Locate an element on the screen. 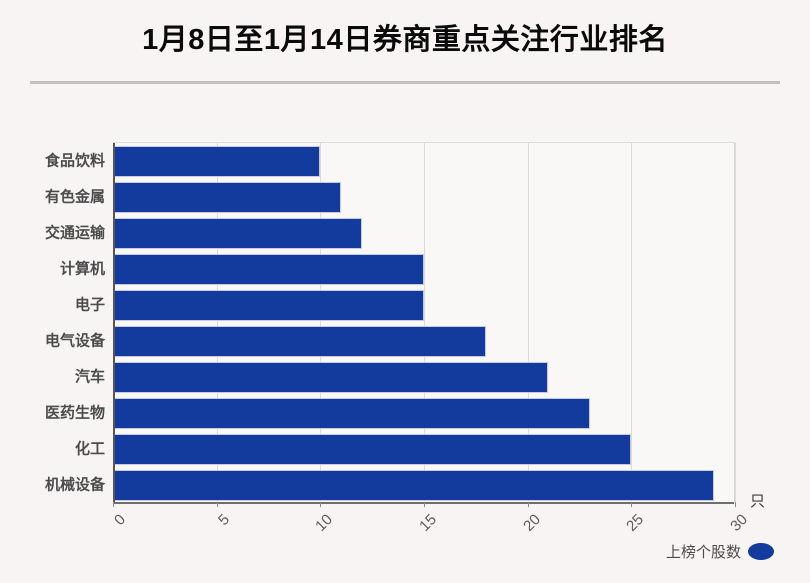  category-label-化工: 化工 is located at coordinates (89, 449).